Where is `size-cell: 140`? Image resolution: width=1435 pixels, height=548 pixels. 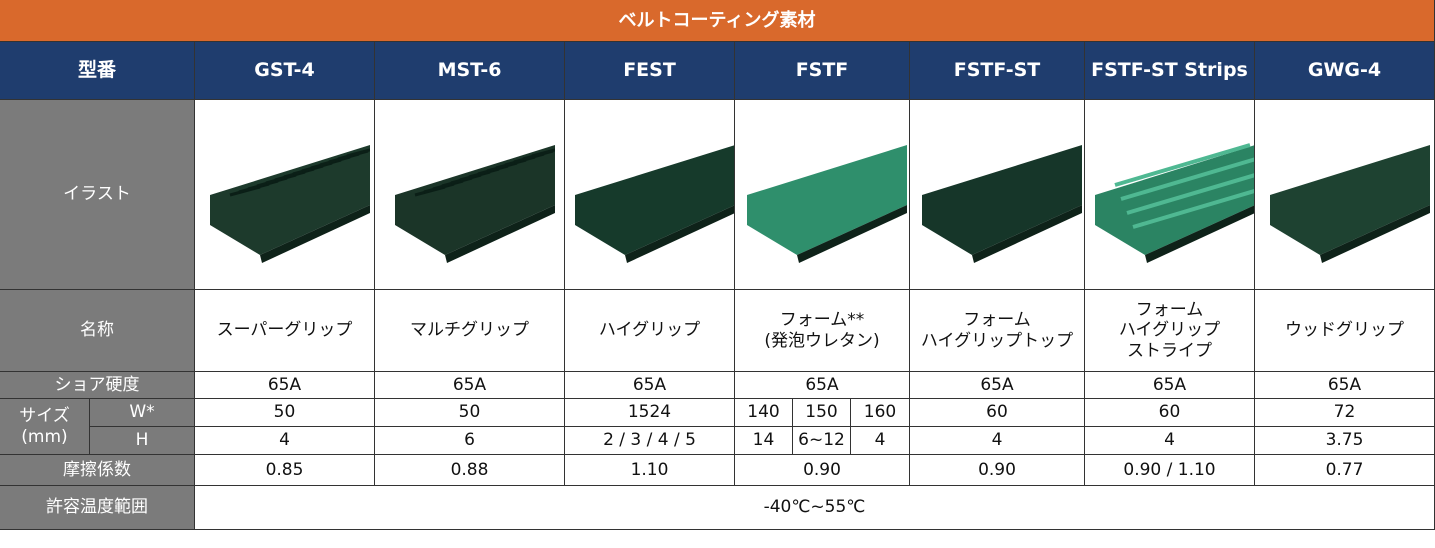 size-cell: 140 is located at coordinates (764, 413).